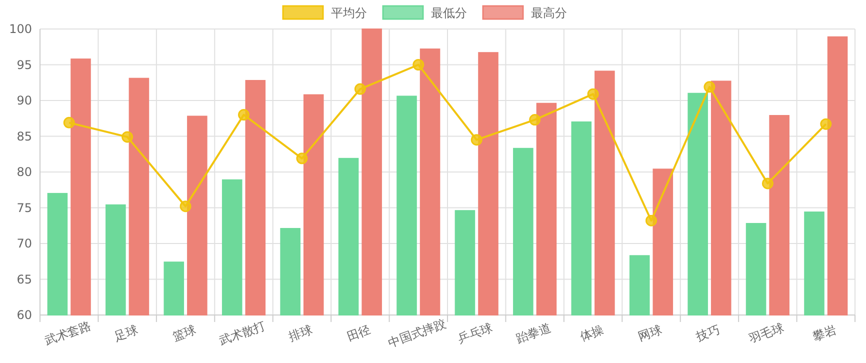  What do you see at coordinates (242, 333) in the screenshot?
I see `x-tick-label: 武术散打` at bounding box center [242, 333].